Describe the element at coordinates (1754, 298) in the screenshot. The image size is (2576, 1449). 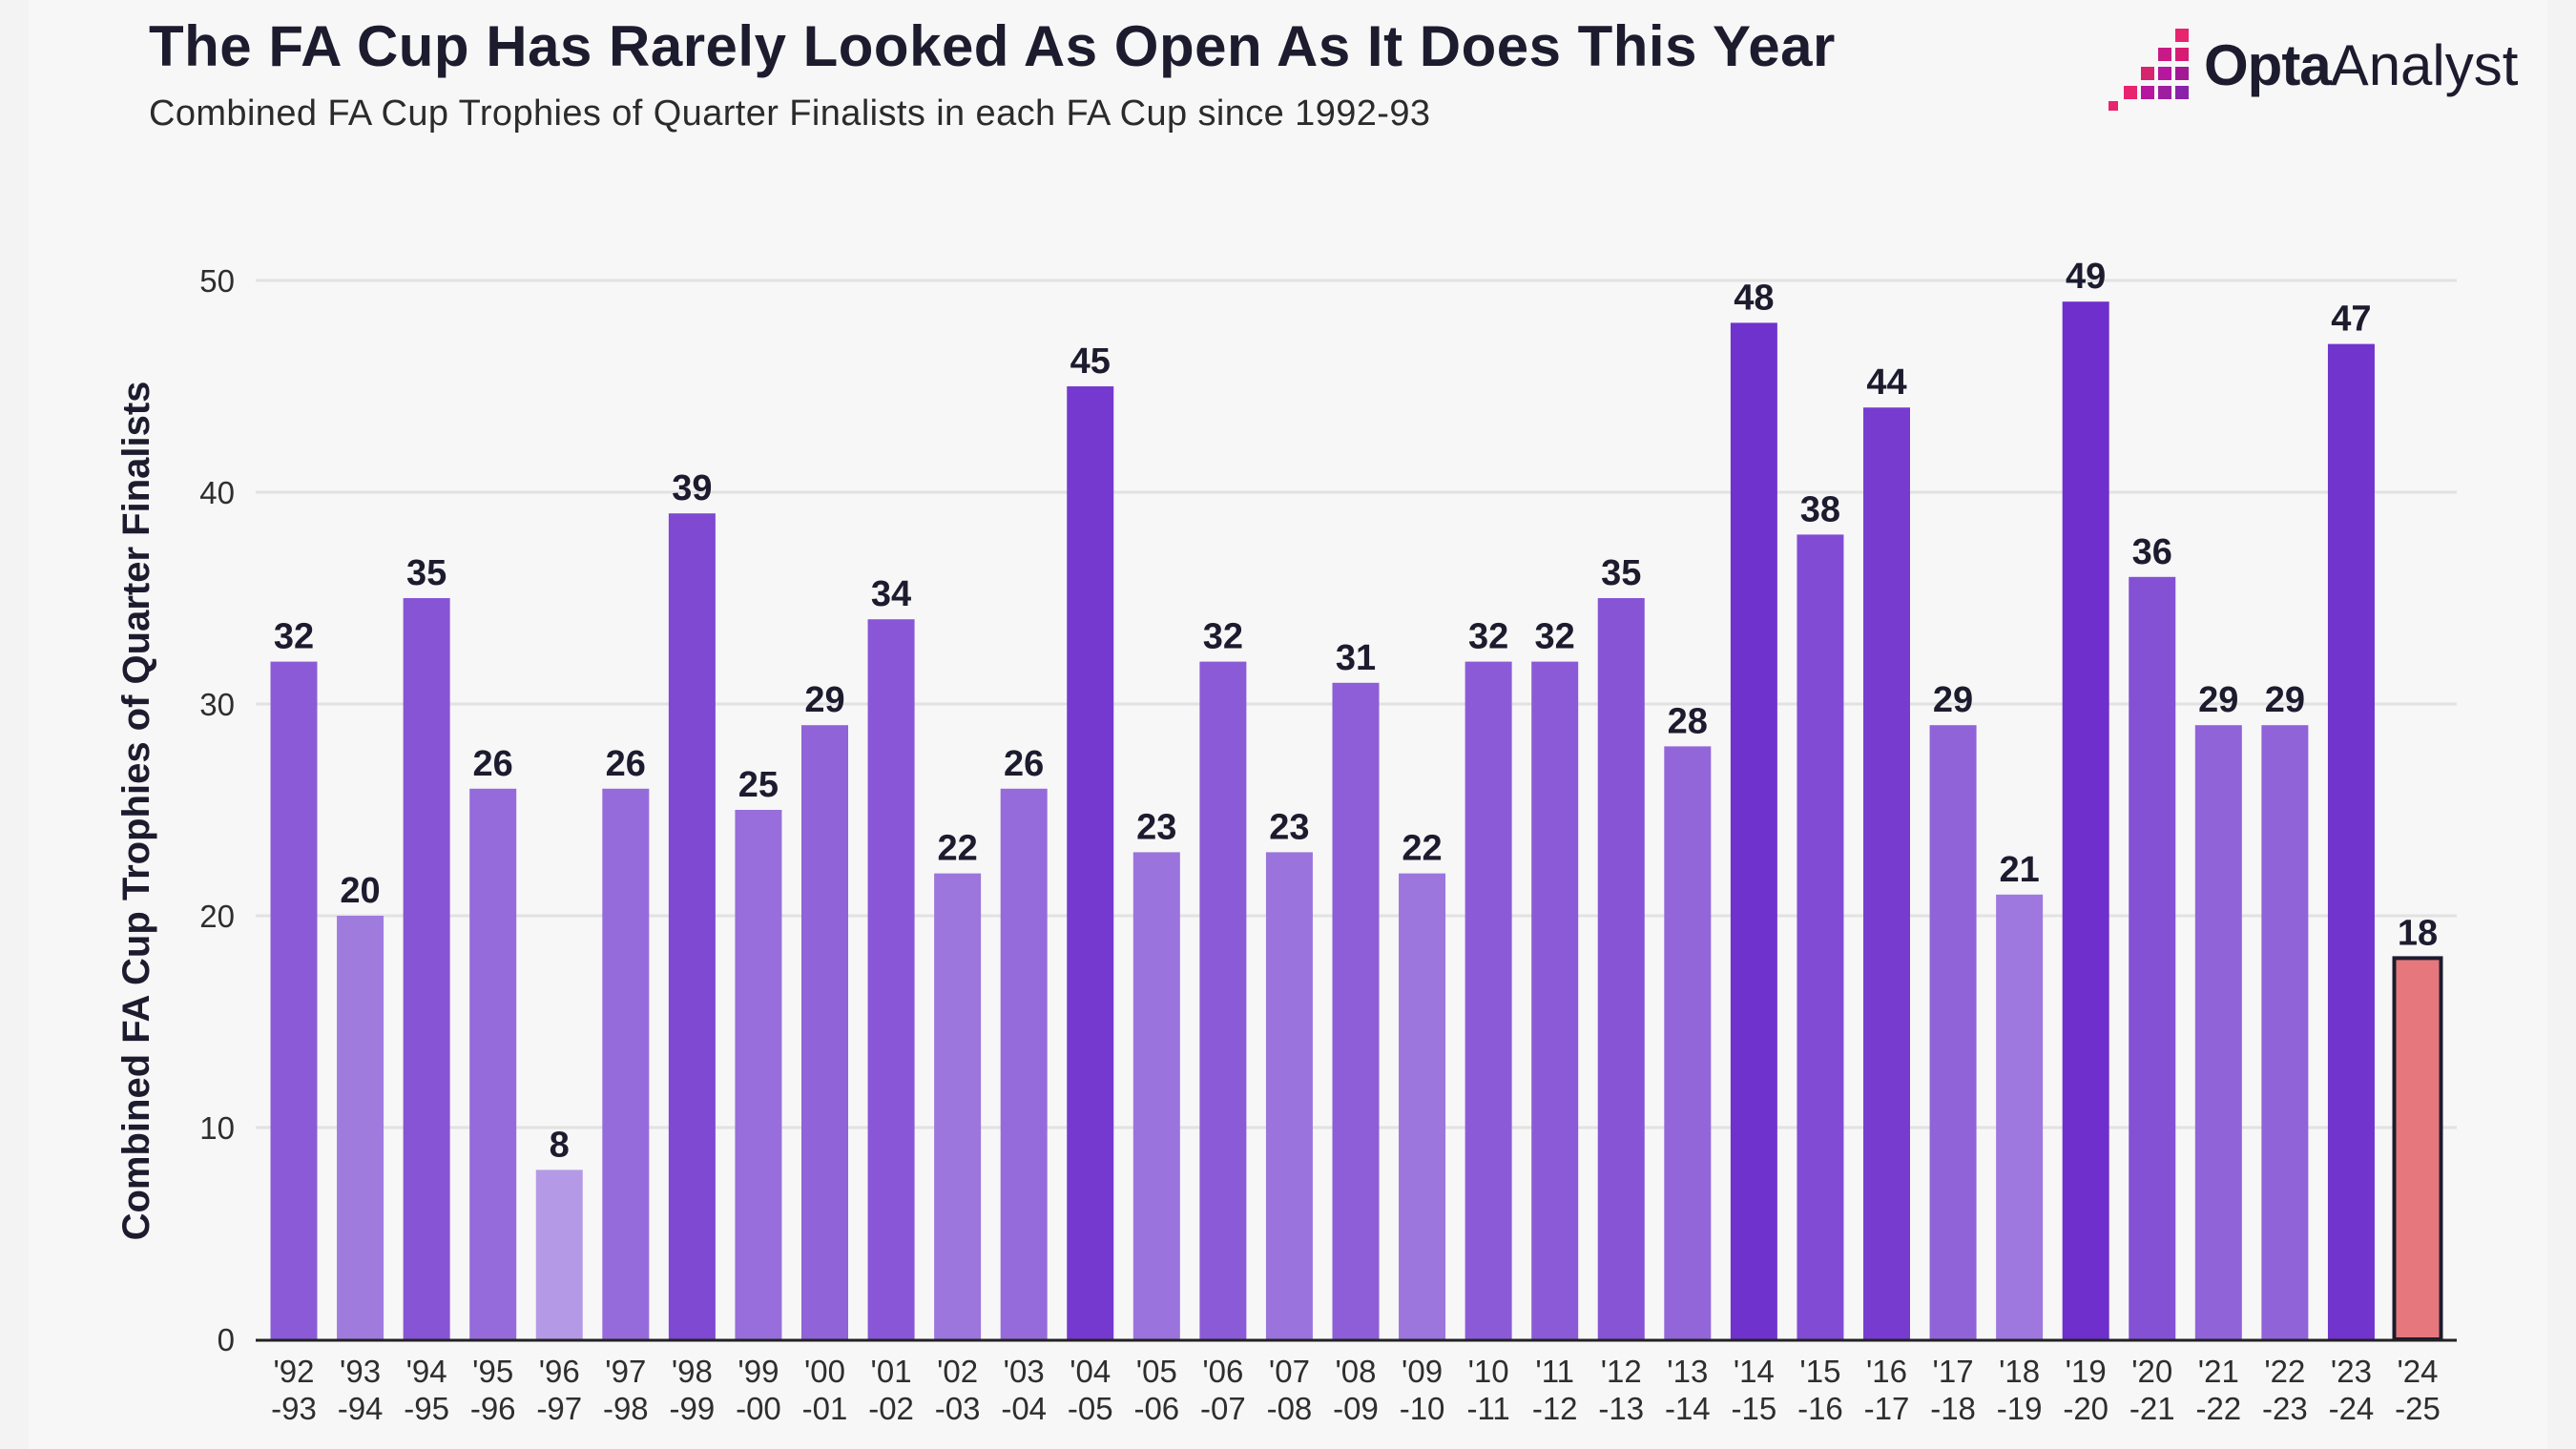
I see `data-label: 48` at that location.